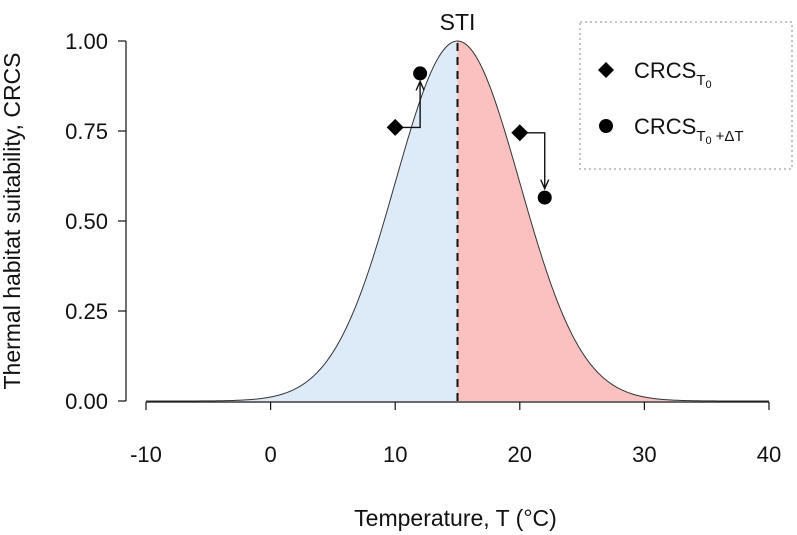 The width and height of the screenshot is (797, 535). What do you see at coordinates (606, 126) in the screenshot?
I see `legend-circle-marker` at bounding box center [606, 126].